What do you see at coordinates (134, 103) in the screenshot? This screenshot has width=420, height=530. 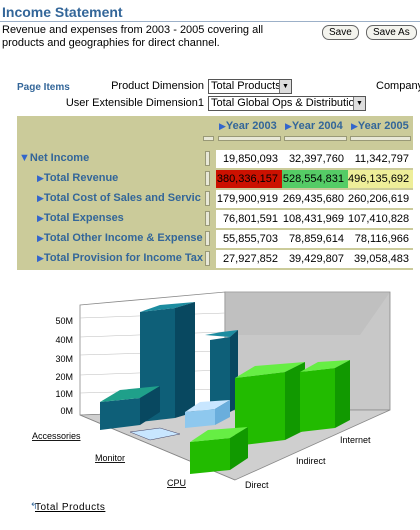 I see `user-dimension-label: User Extensible Dimension1` at bounding box center [134, 103].